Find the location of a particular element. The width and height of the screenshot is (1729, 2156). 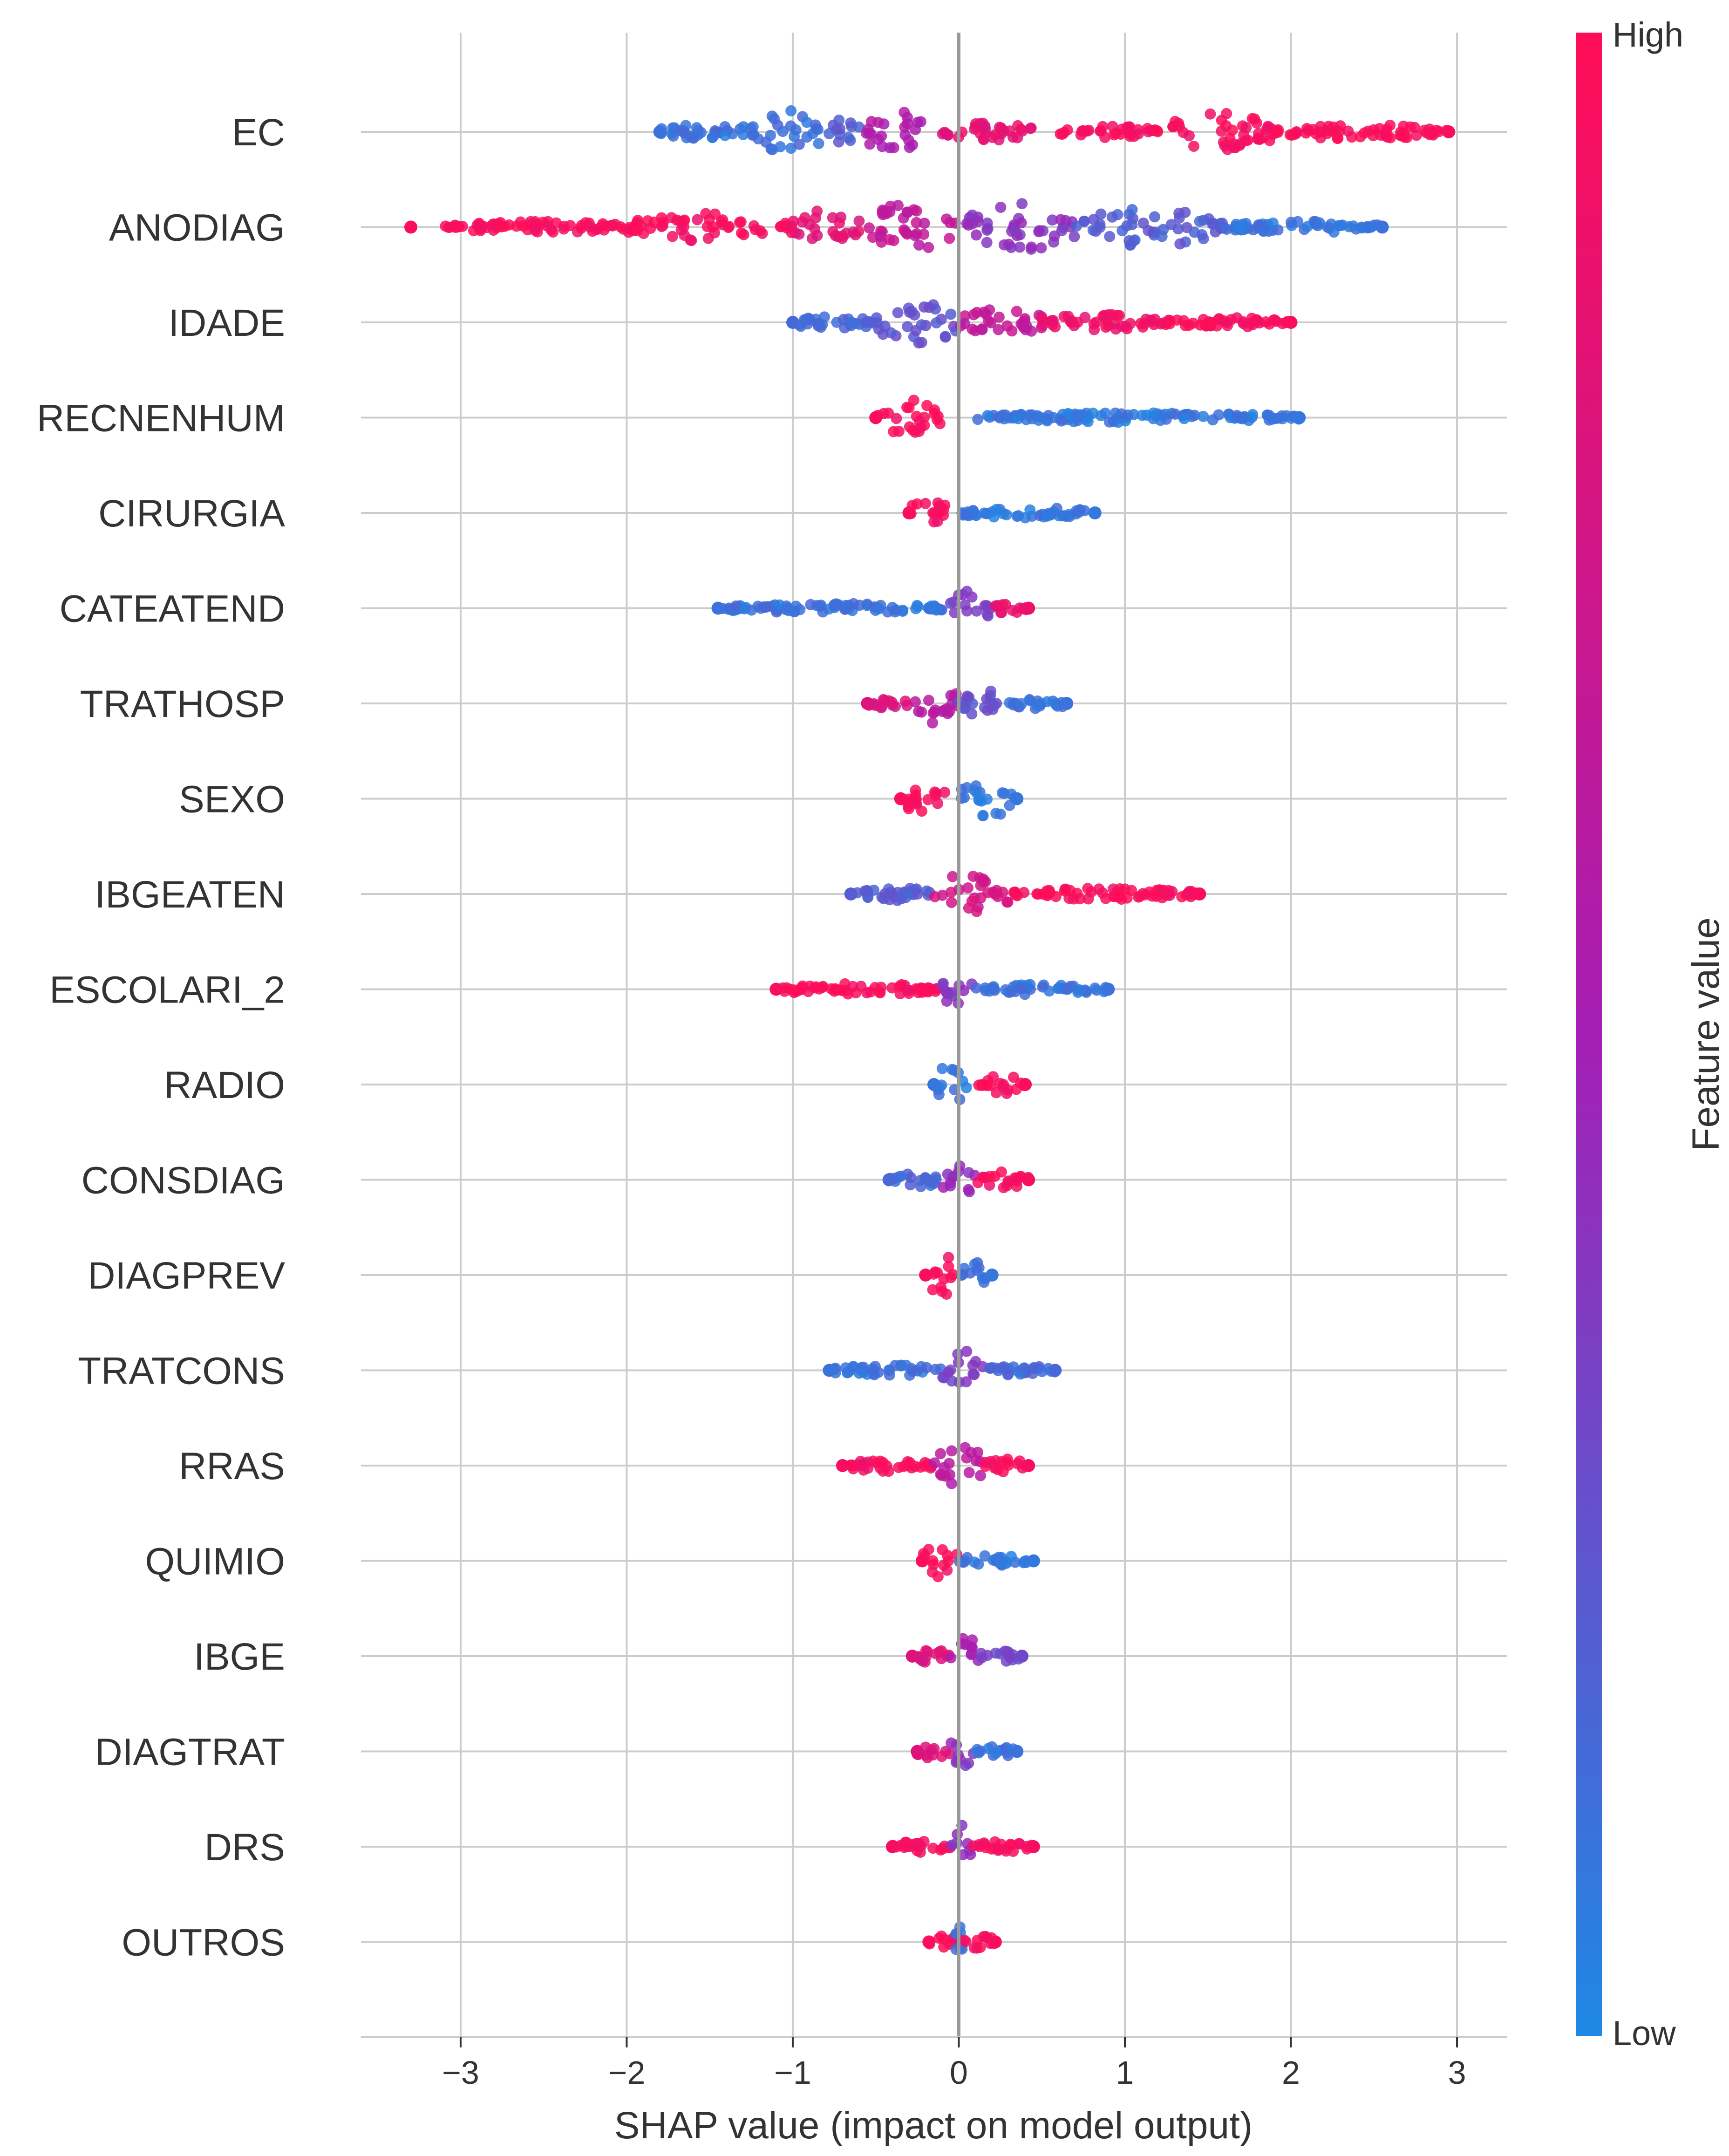

x-tick-label: −3 is located at coordinates (461, 2072).